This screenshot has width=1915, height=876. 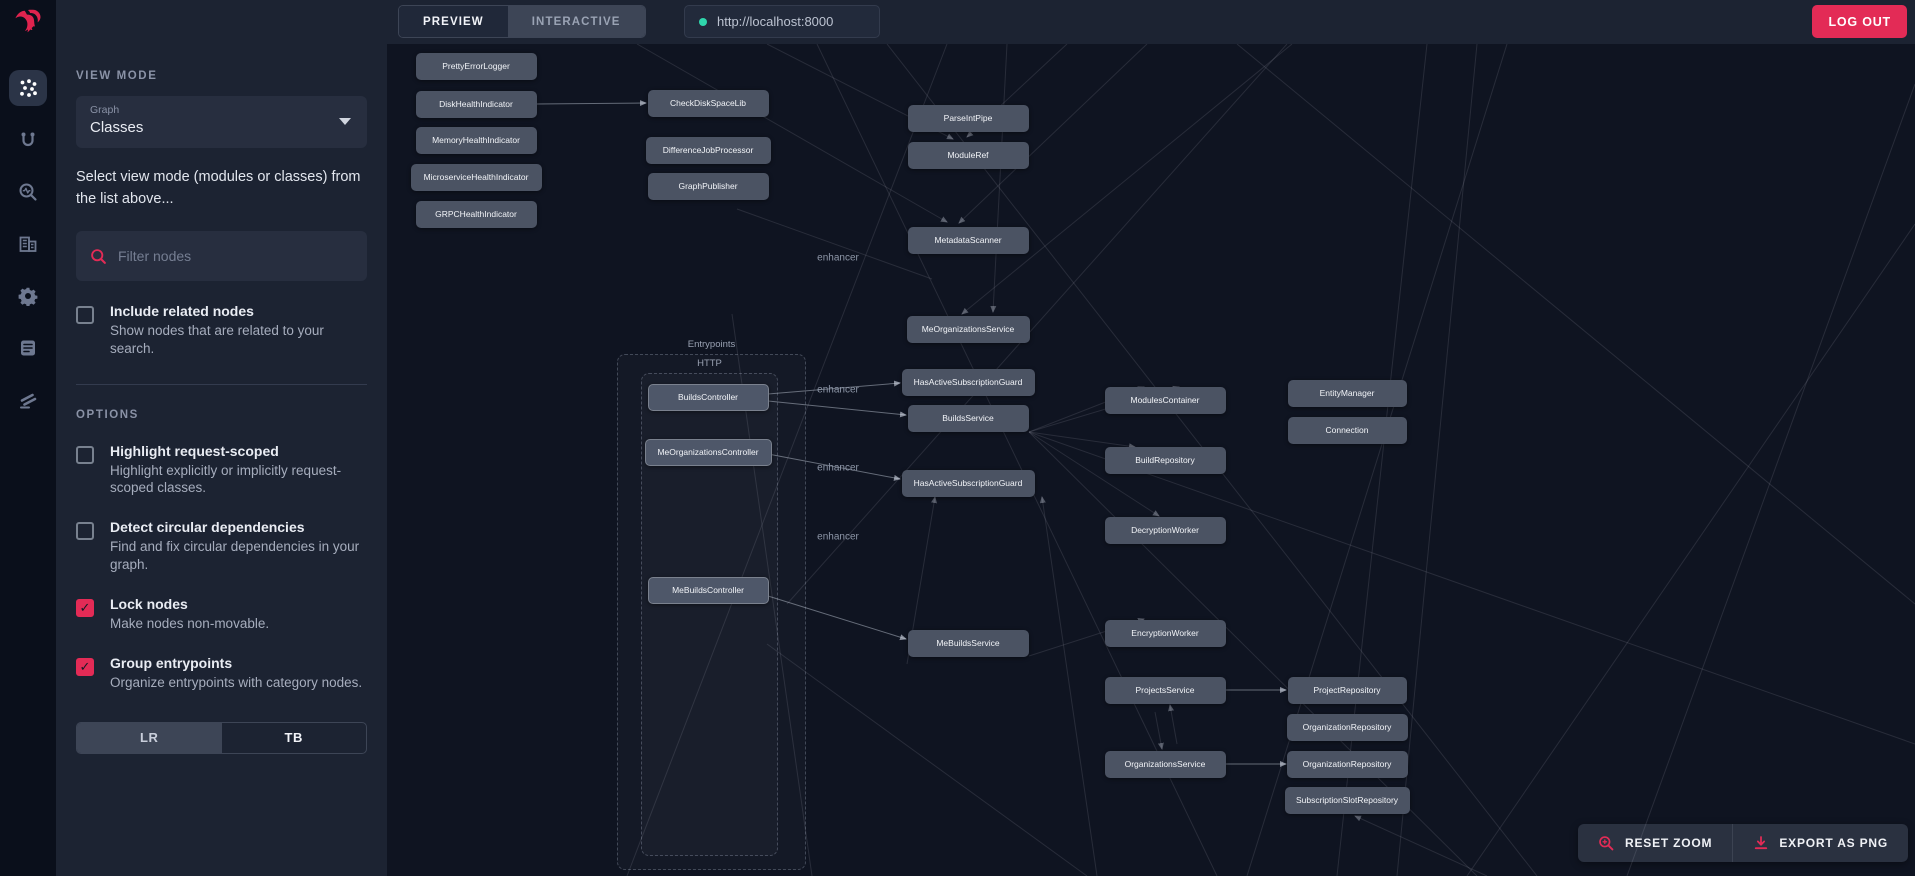 I want to click on lock-nodes: ✓ Lock nodes Make nodes non-movable., so click(x=221, y=614).